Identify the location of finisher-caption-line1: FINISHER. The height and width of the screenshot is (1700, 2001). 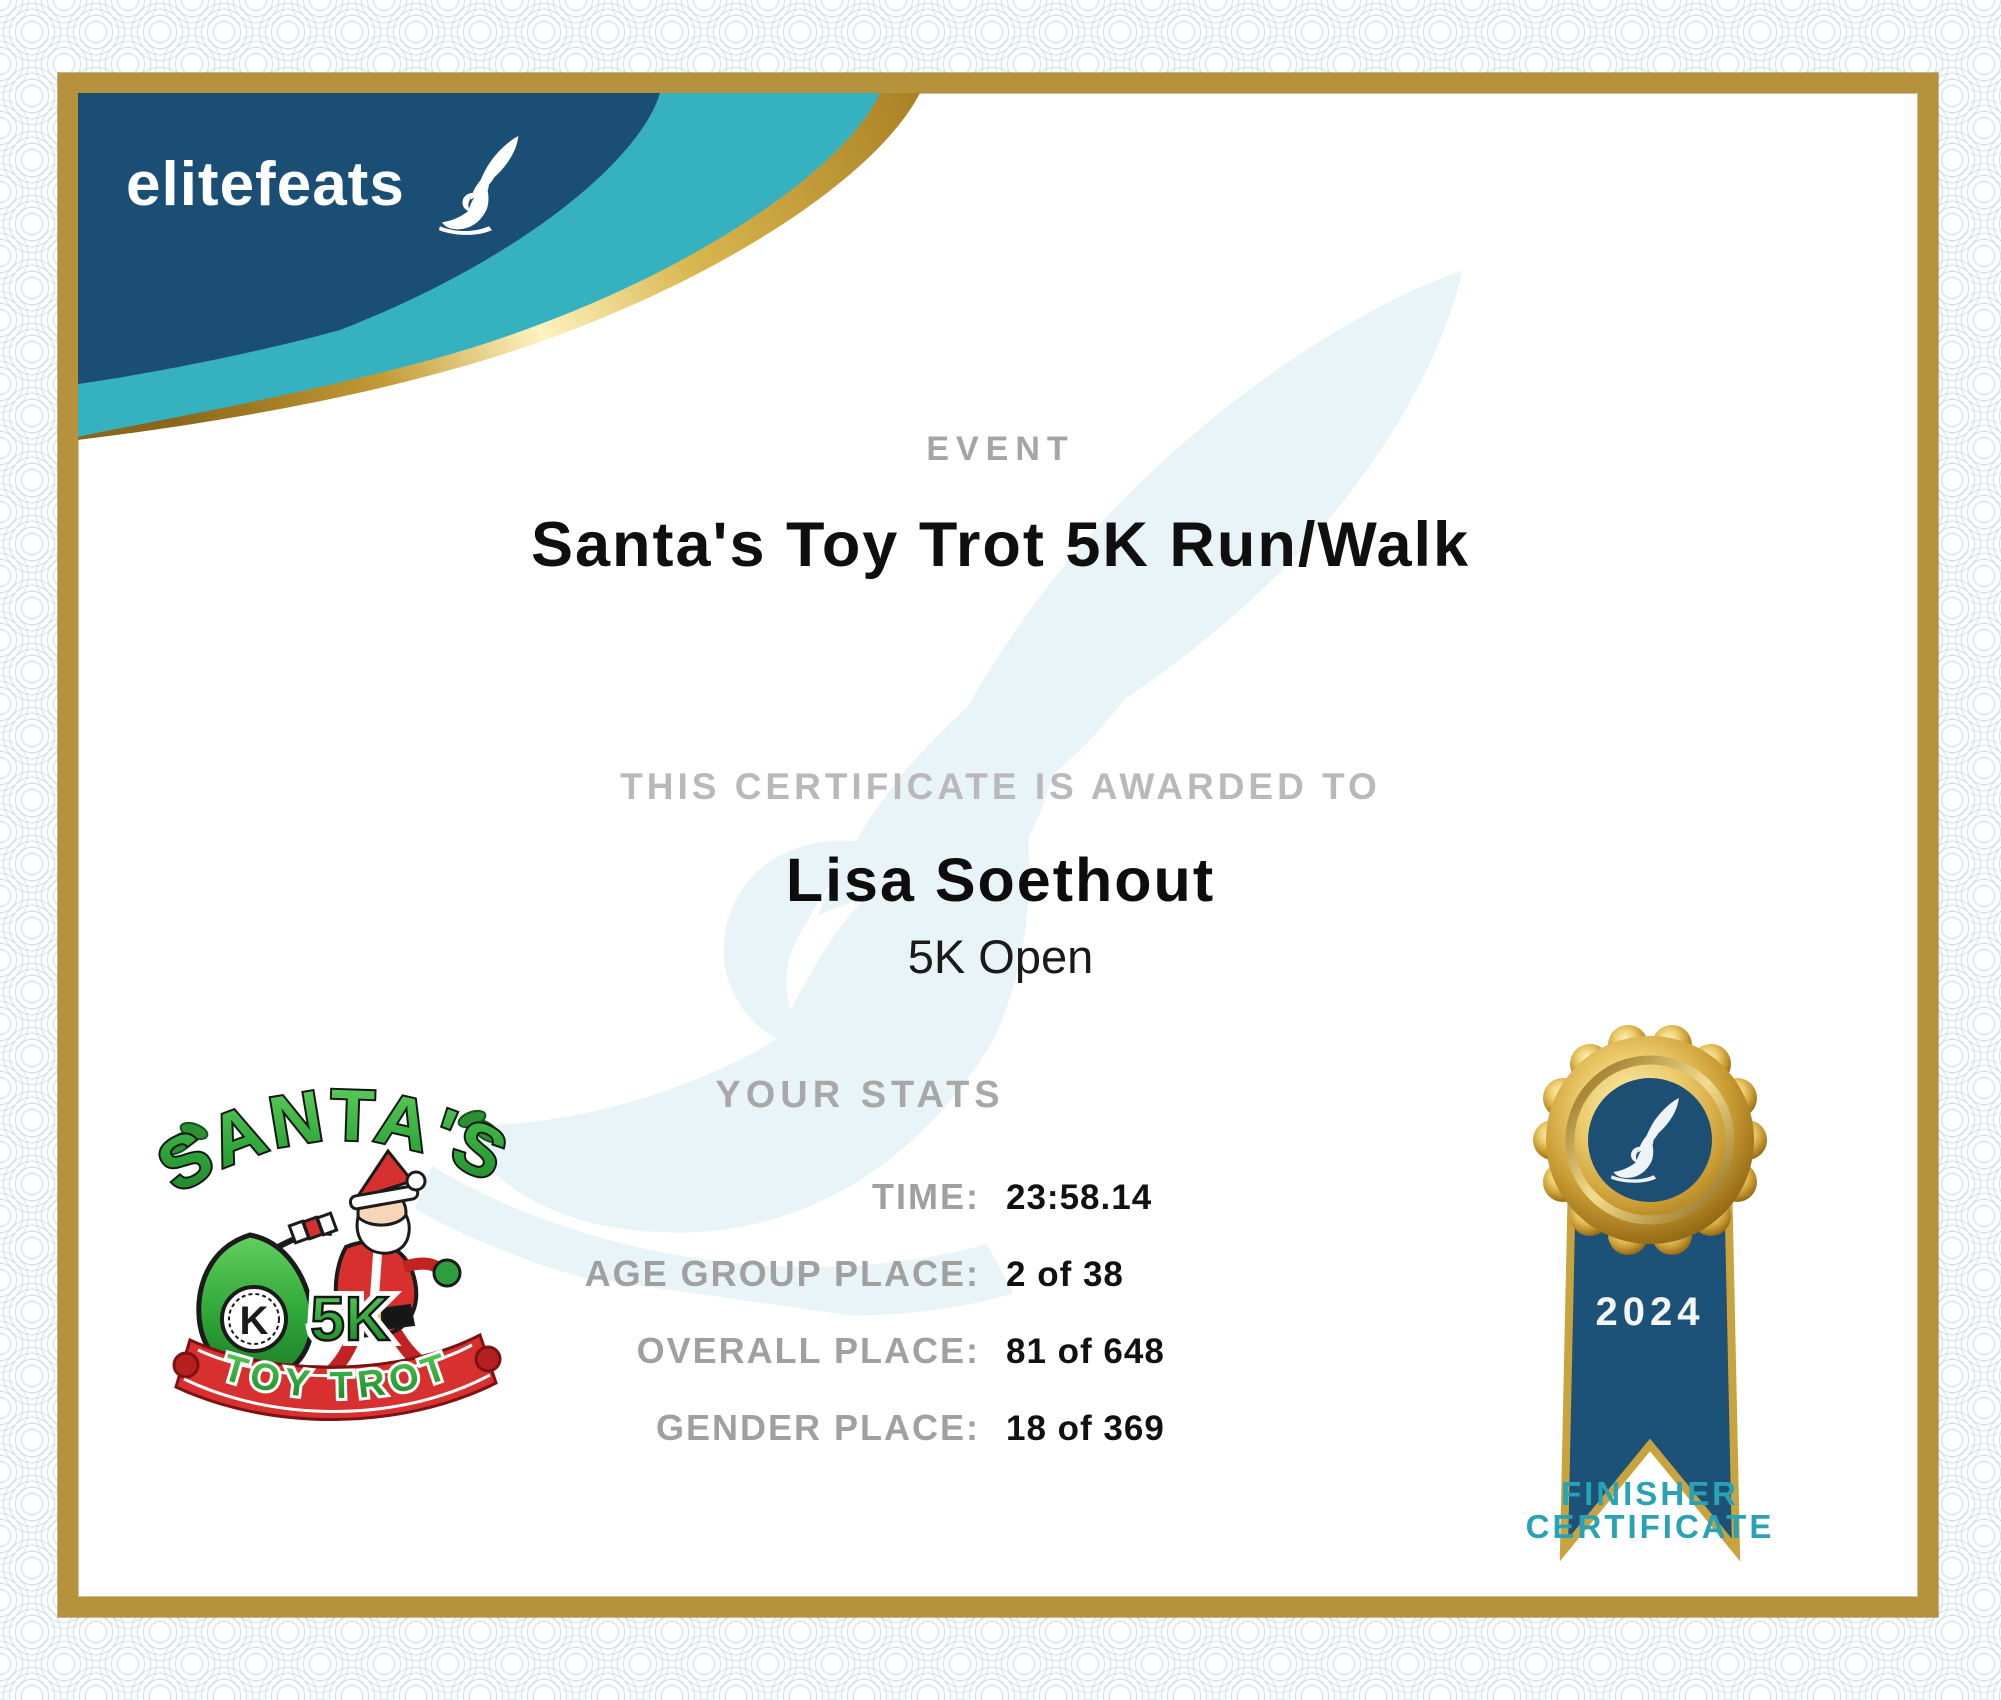
(1649, 1493).